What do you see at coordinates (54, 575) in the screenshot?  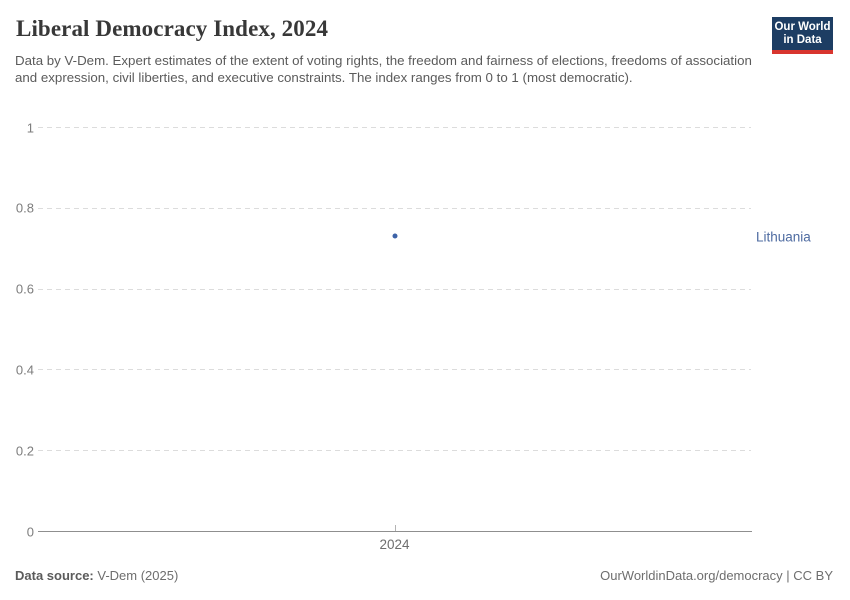 I see `data-source-label: Data source:` at bounding box center [54, 575].